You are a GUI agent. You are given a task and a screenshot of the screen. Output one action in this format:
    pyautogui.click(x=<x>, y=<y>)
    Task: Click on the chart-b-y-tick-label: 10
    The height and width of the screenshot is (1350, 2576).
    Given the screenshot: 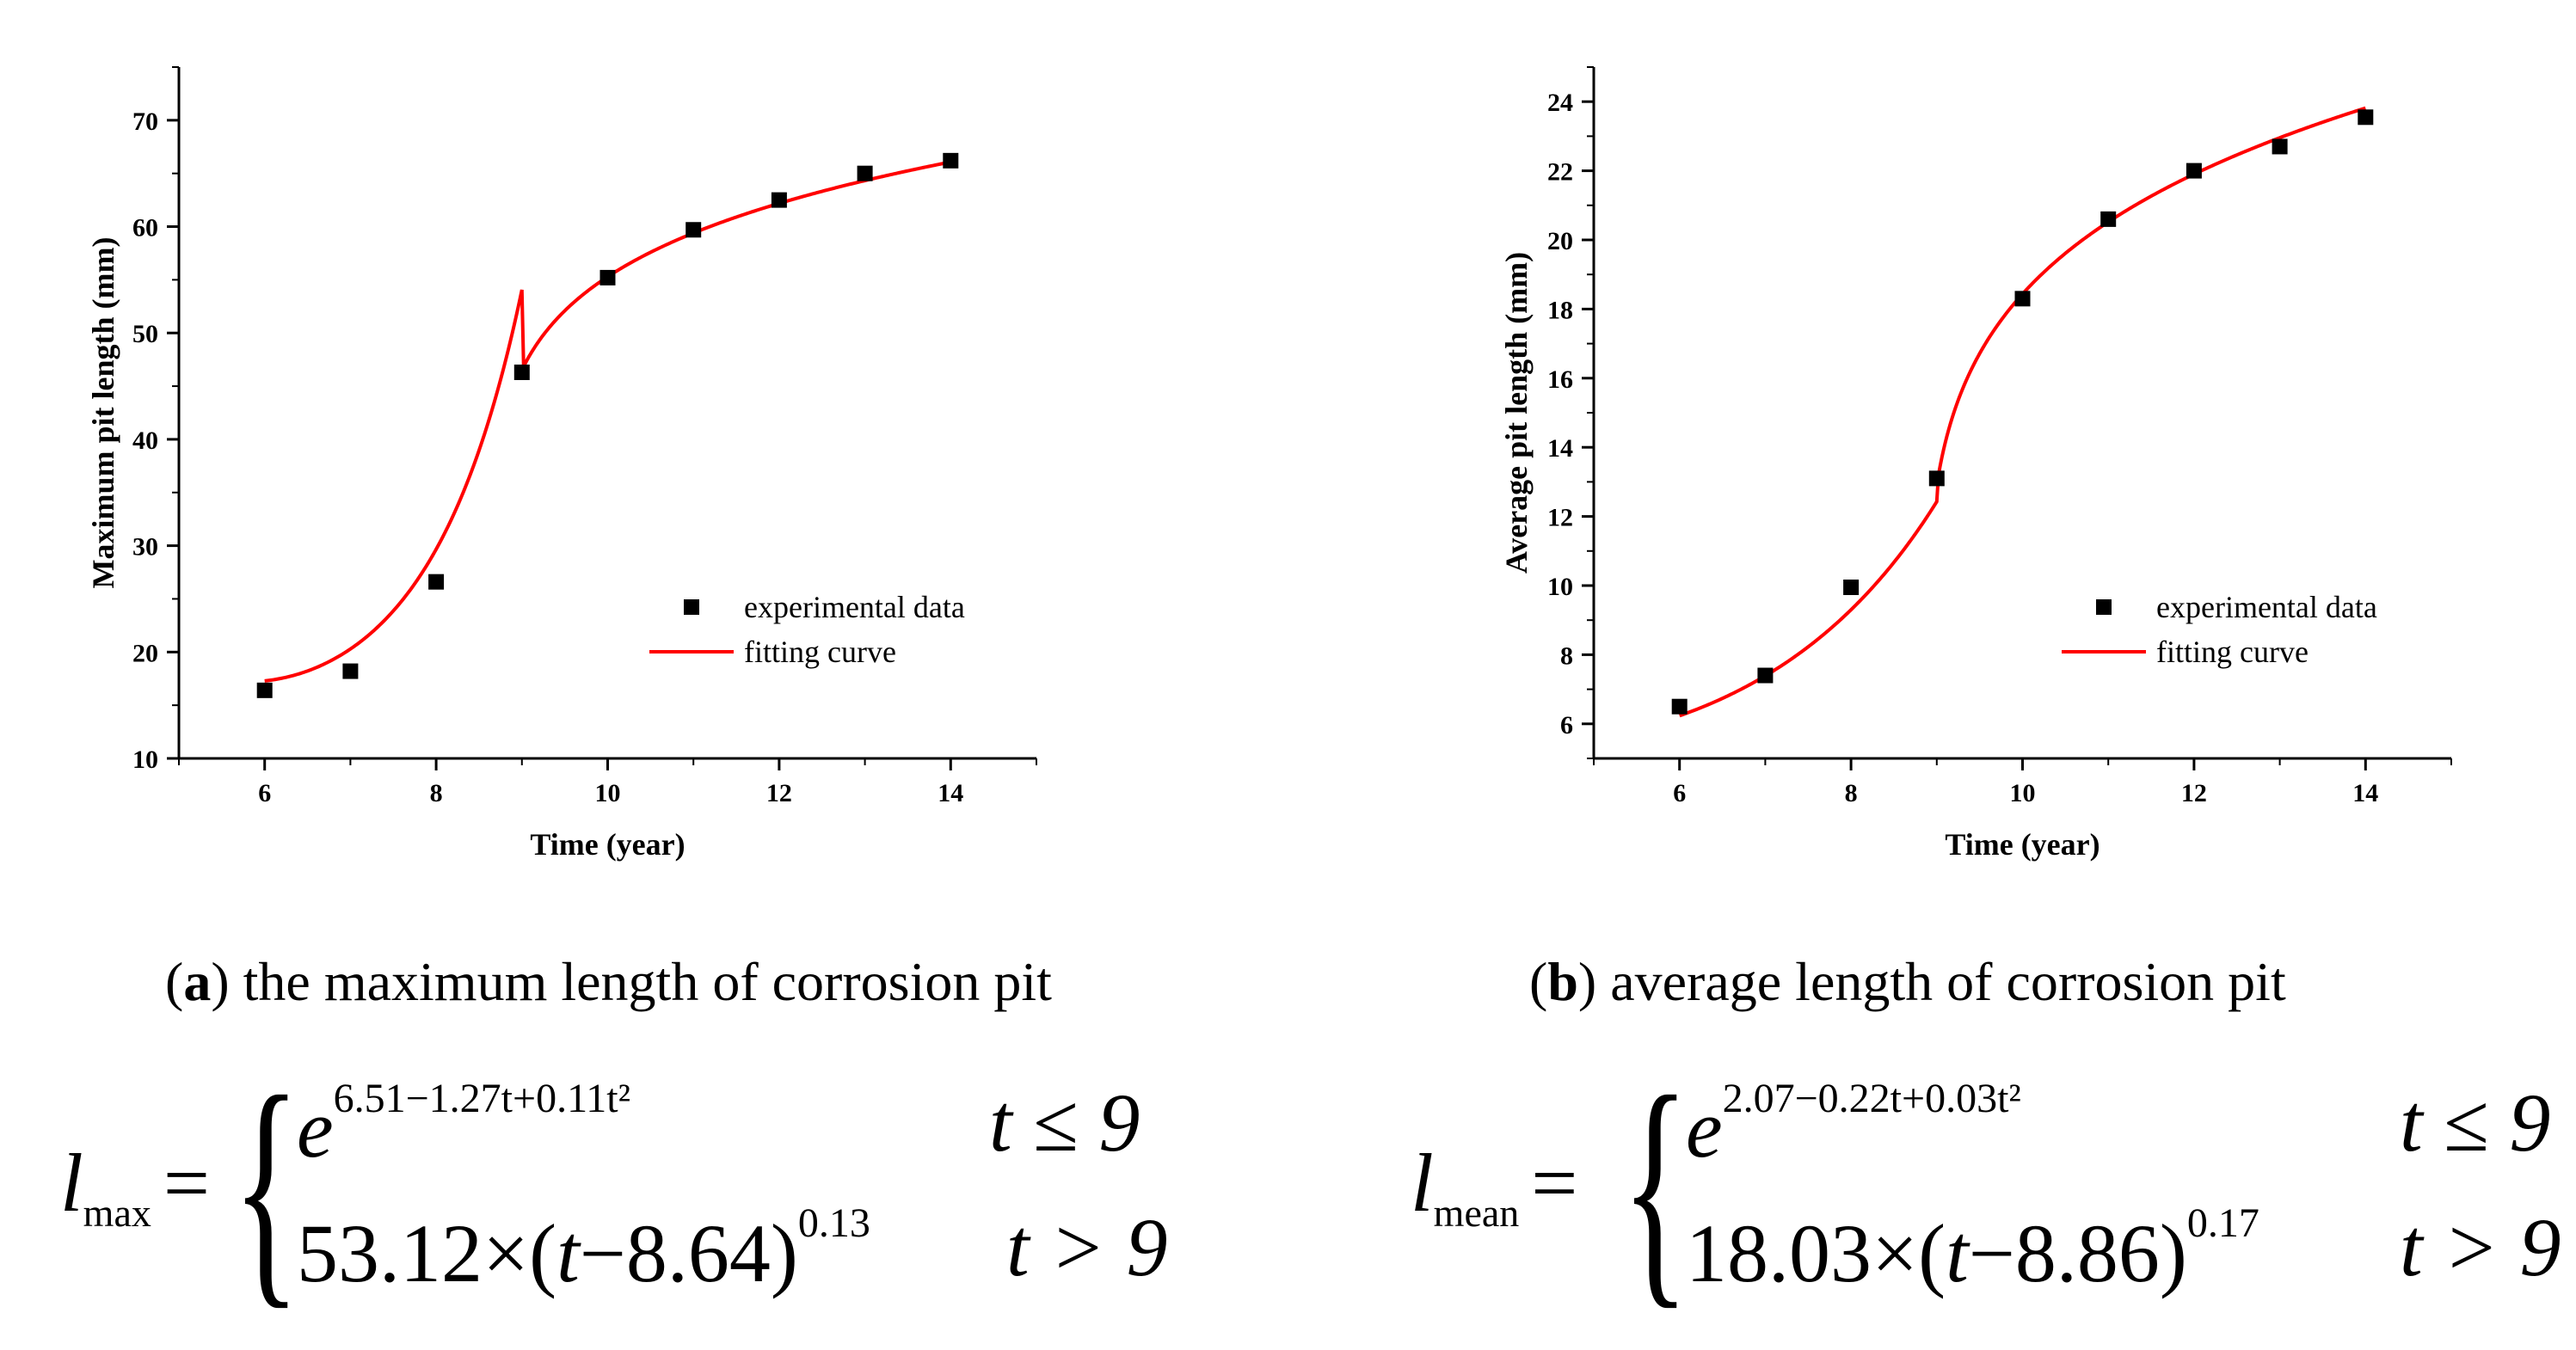 What is the action you would take?
    pyautogui.click(x=1560, y=587)
    